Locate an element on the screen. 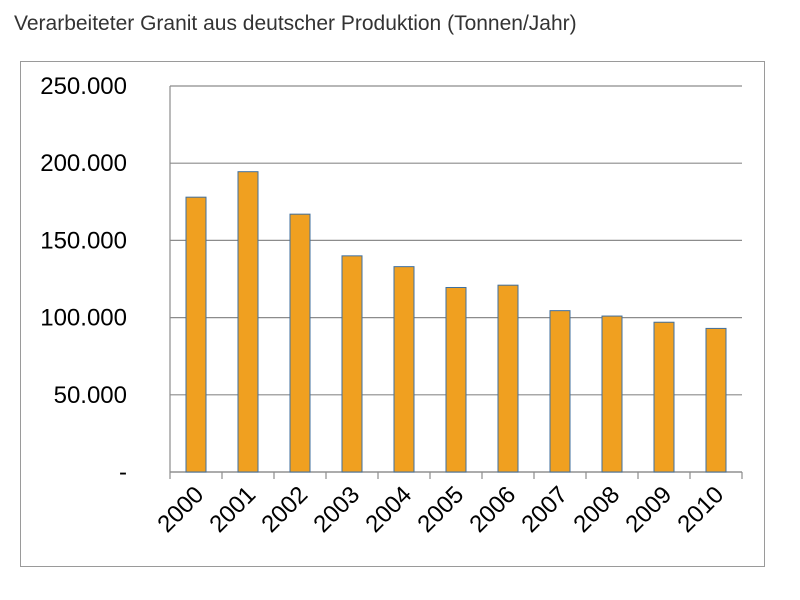  x-tick-label: 2004 is located at coordinates (388, 509).